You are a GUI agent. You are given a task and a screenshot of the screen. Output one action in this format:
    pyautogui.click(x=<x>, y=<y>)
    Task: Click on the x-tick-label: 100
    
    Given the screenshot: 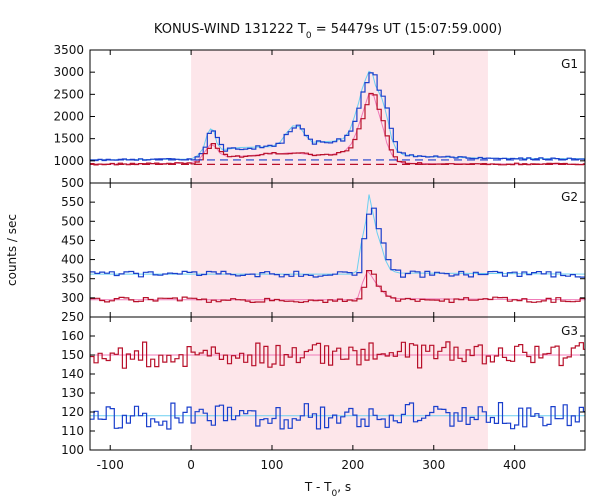 What is the action you would take?
    pyautogui.click(x=272, y=465)
    